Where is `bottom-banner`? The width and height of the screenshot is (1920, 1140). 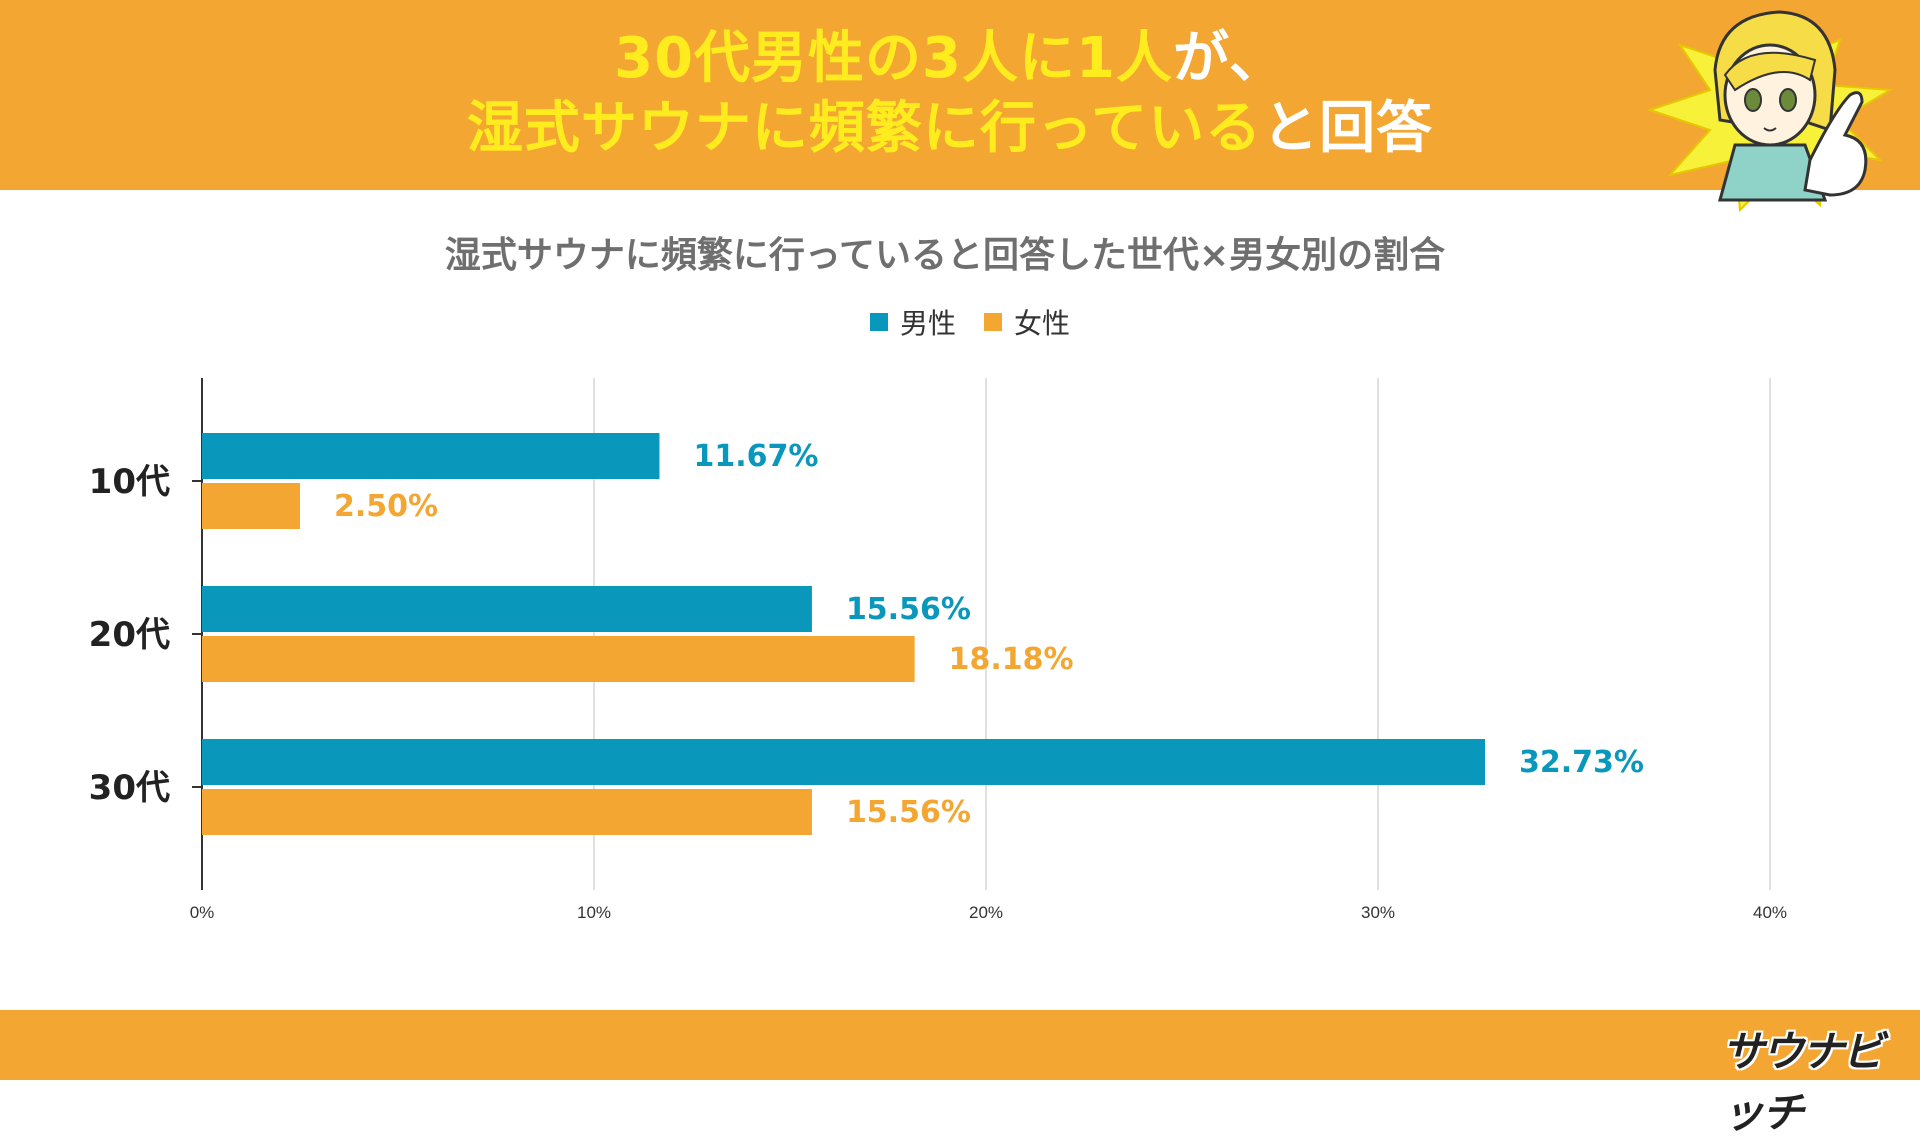 bottom-banner is located at coordinates (960, 1045).